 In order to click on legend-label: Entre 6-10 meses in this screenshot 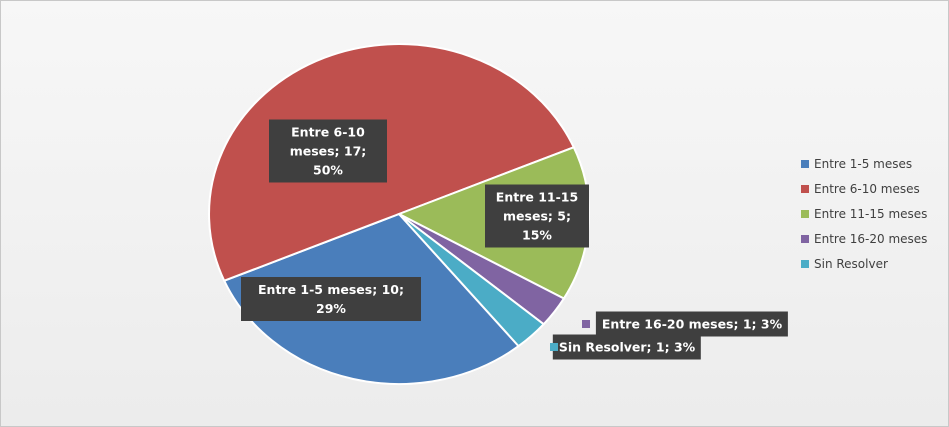, I will do `click(867, 189)`.